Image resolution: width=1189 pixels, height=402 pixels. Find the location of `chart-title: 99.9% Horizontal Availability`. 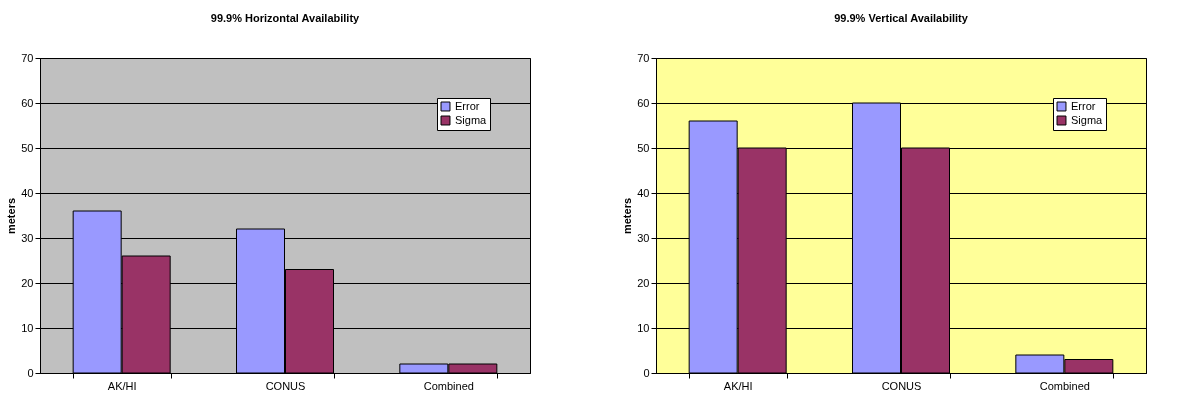

chart-title: 99.9% Horizontal Availability is located at coordinates (285, 18).